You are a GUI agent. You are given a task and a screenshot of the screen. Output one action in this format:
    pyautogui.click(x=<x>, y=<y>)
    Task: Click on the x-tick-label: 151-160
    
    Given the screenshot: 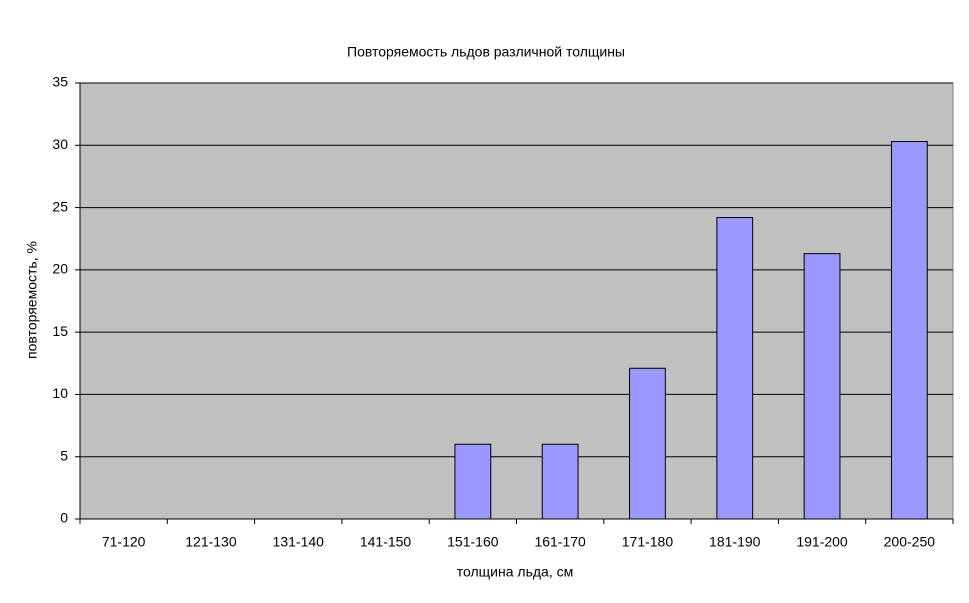 What is the action you would take?
    pyautogui.click(x=473, y=542)
    